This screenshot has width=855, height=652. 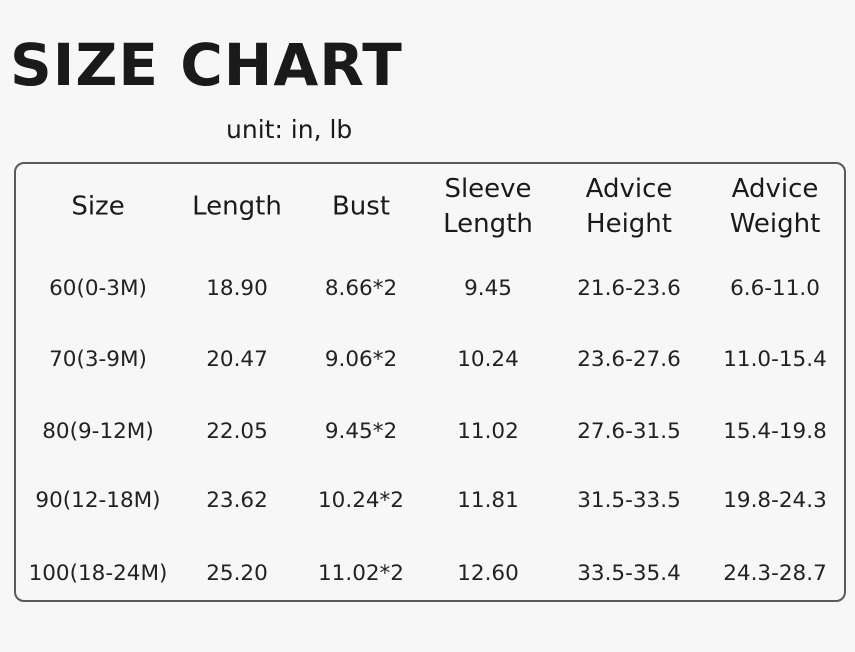 I want to click on table-cell: 11.81, so click(x=488, y=500).